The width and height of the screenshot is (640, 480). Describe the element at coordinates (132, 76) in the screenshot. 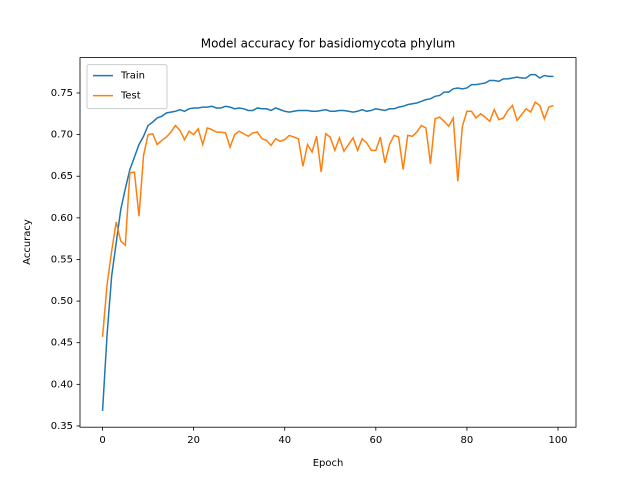

I see `legend-label: Train` at that location.